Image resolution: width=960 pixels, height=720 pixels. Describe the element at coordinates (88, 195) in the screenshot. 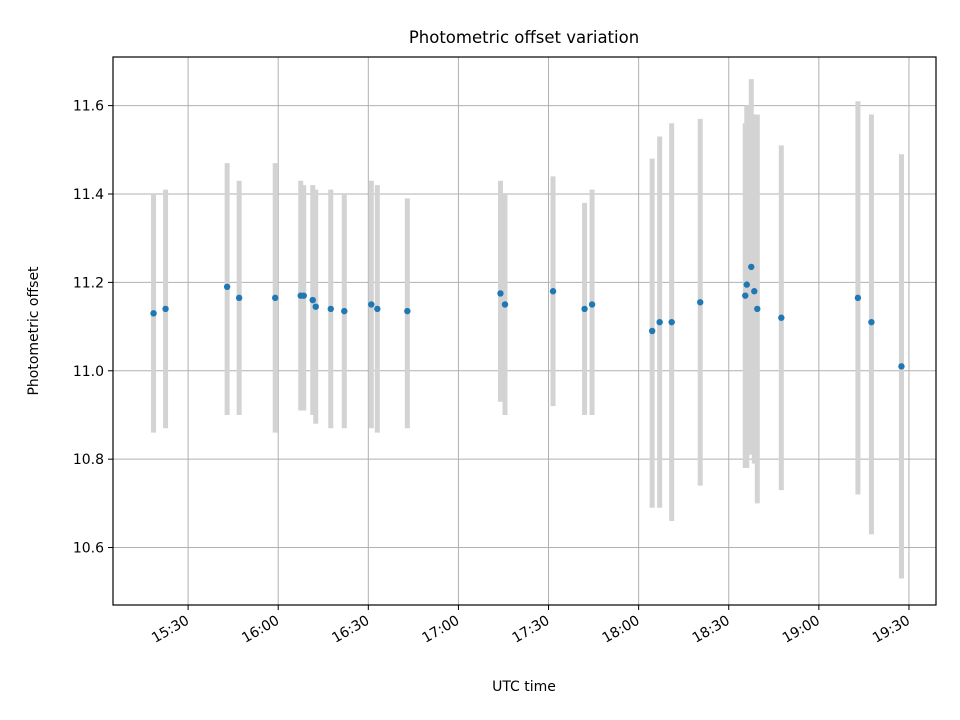

I see `y-tick-label: 11.4` at that location.